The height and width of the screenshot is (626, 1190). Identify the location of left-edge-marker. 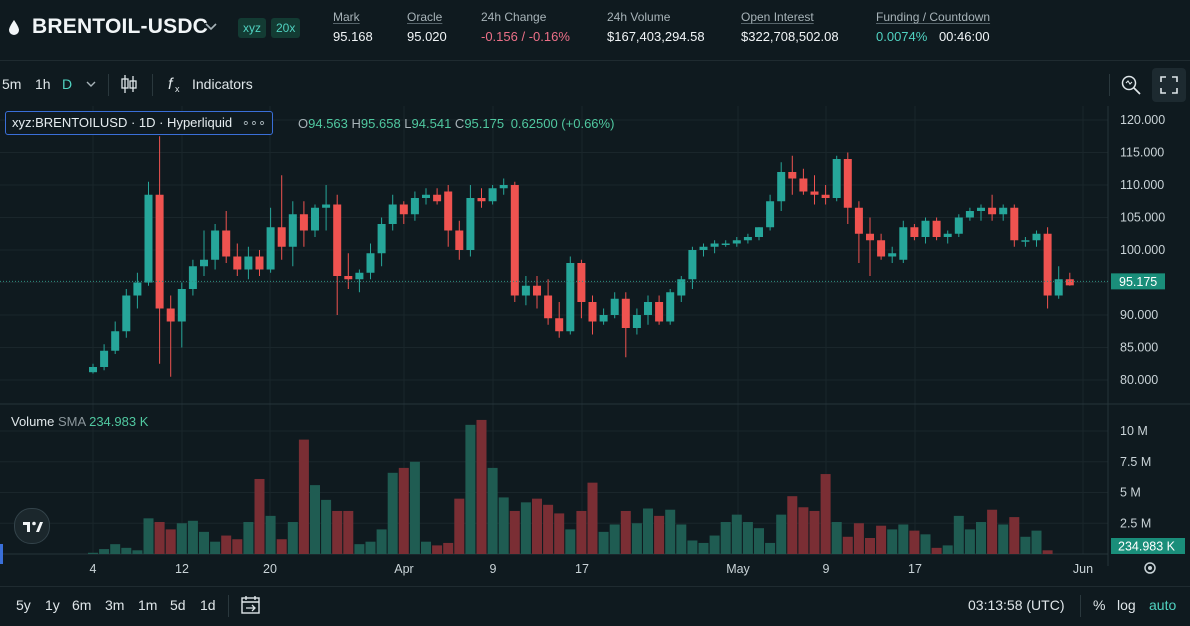
(1, 554).